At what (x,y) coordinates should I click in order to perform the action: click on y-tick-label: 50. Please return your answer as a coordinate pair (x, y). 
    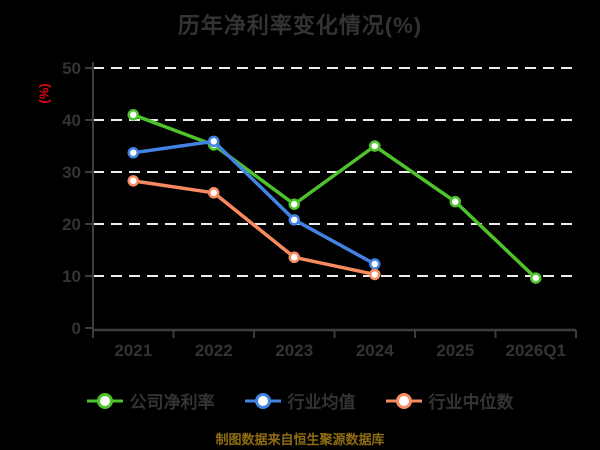
    Looking at the image, I should click on (71, 68).